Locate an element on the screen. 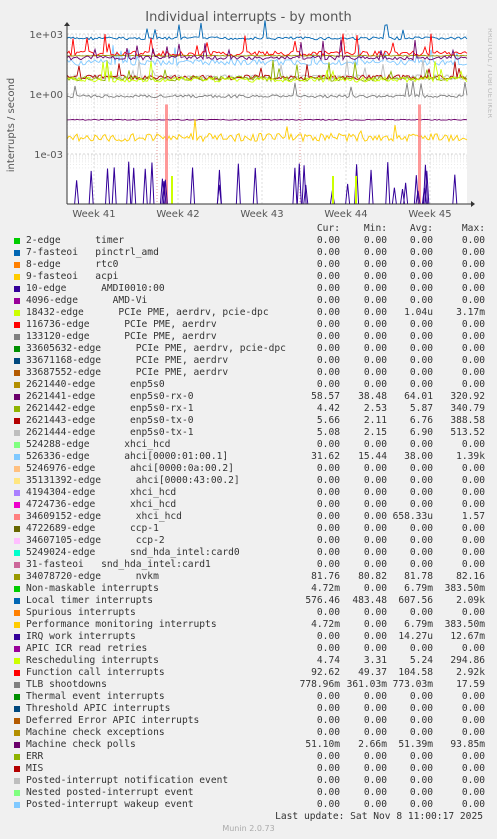 The height and width of the screenshot is (839, 497). legend-value-cur: 778.96m is located at coordinates (319, 684).